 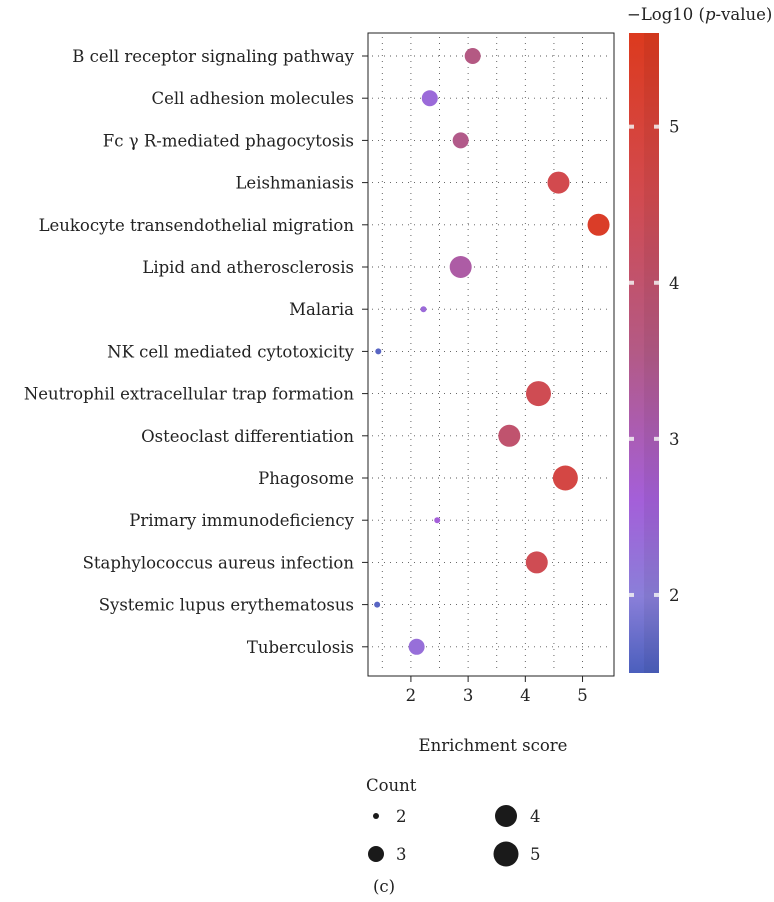 What do you see at coordinates (674, 439) in the screenshot?
I see `colorbar-tick-label: 3` at bounding box center [674, 439].